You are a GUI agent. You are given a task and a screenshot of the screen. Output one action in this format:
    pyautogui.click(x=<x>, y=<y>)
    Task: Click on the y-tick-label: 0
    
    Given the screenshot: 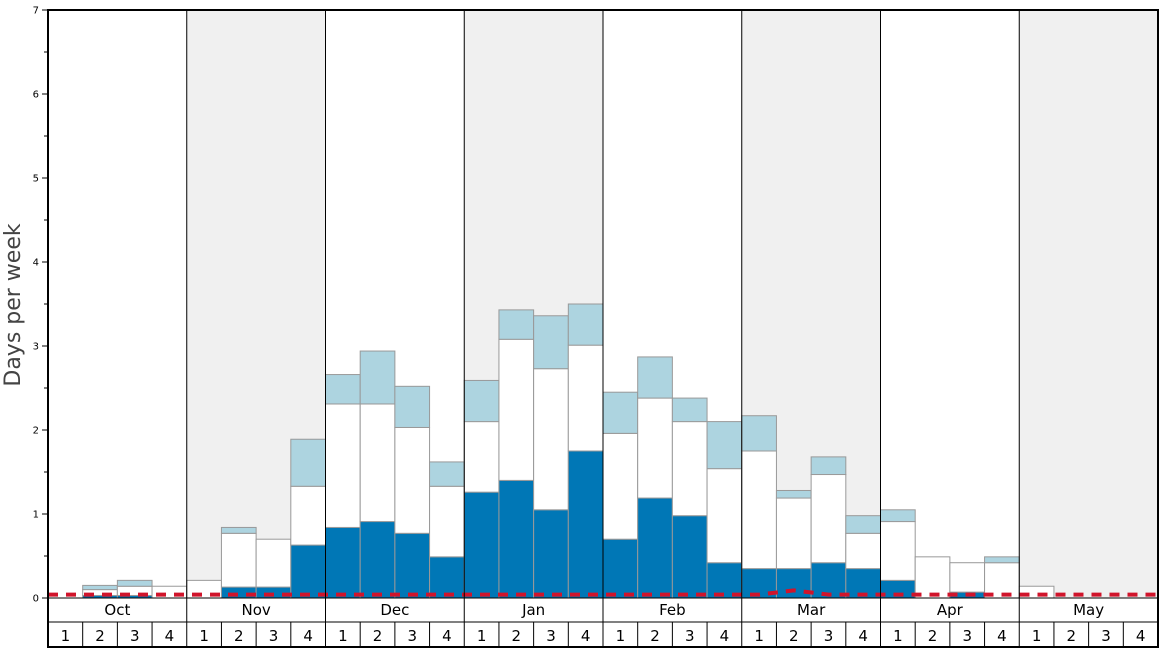 What is the action you would take?
    pyautogui.click(x=36, y=599)
    